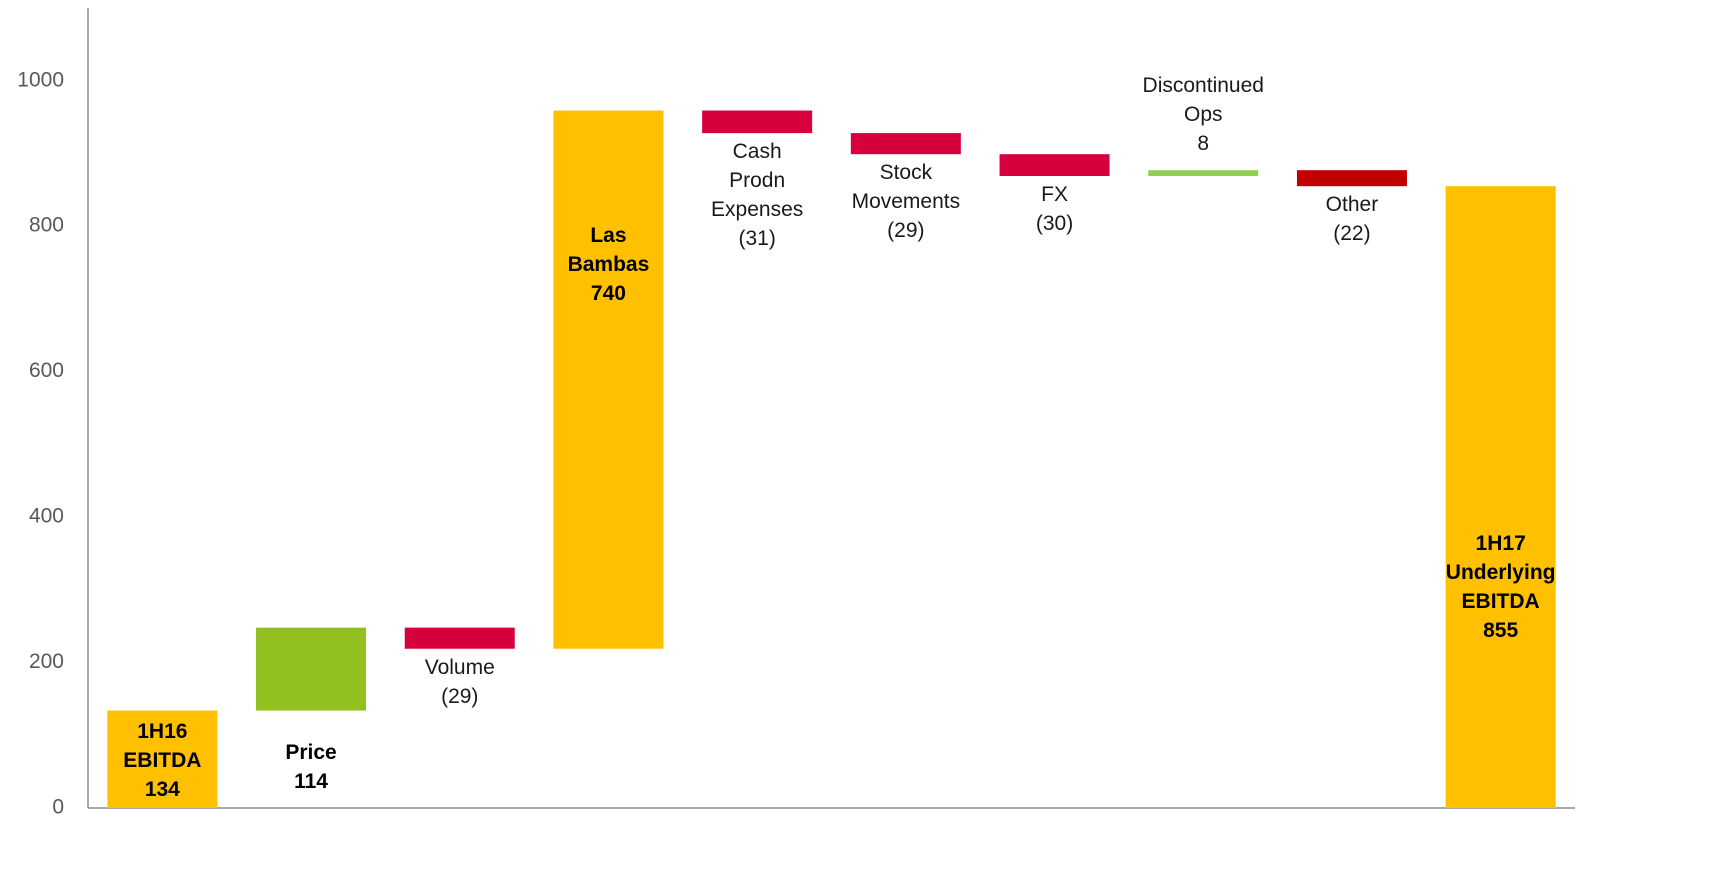  What do you see at coordinates (1054, 194) in the screenshot?
I see `category-label: FX` at bounding box center [1054, 194].